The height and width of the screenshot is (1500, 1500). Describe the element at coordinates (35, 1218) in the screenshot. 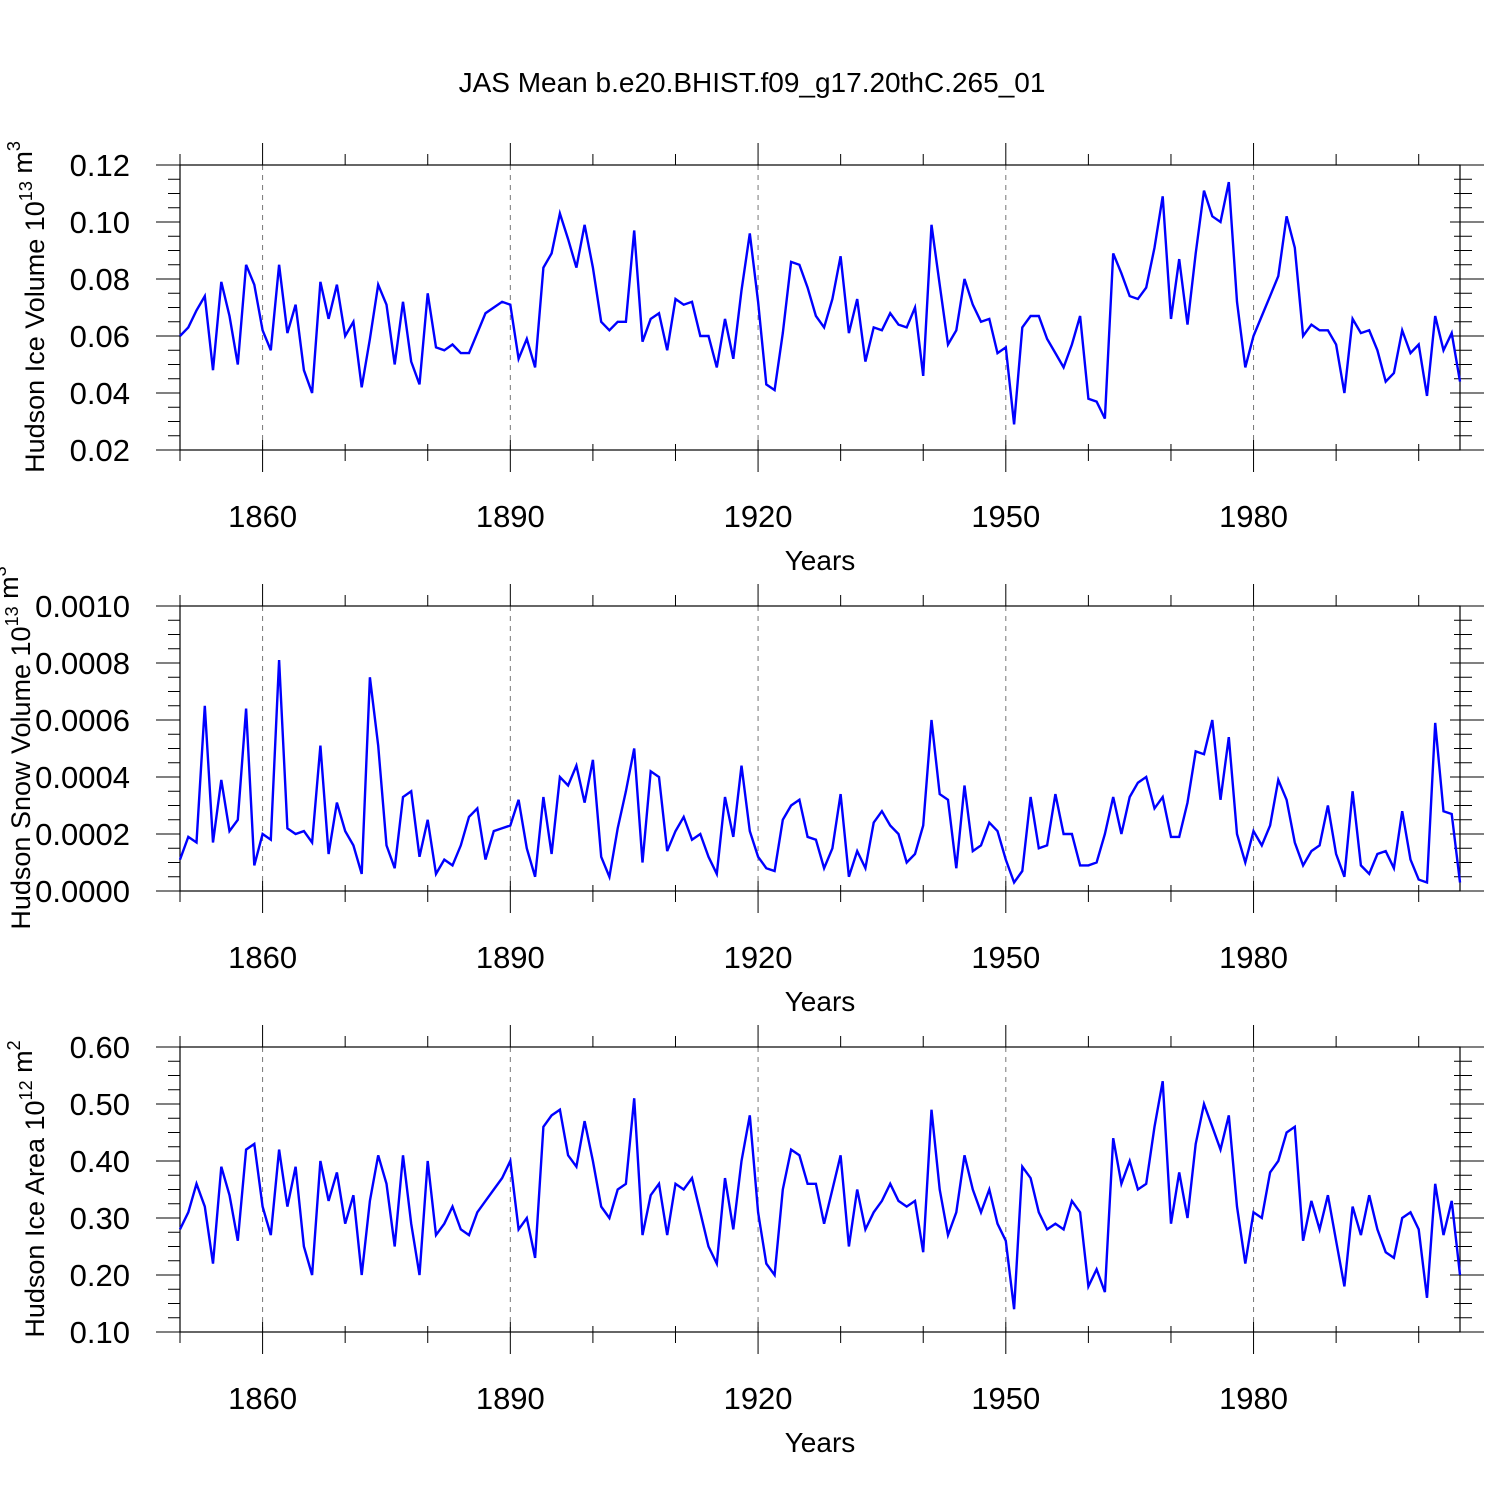

I see `y-label-text: Hudson Ice Area 10` at that location.